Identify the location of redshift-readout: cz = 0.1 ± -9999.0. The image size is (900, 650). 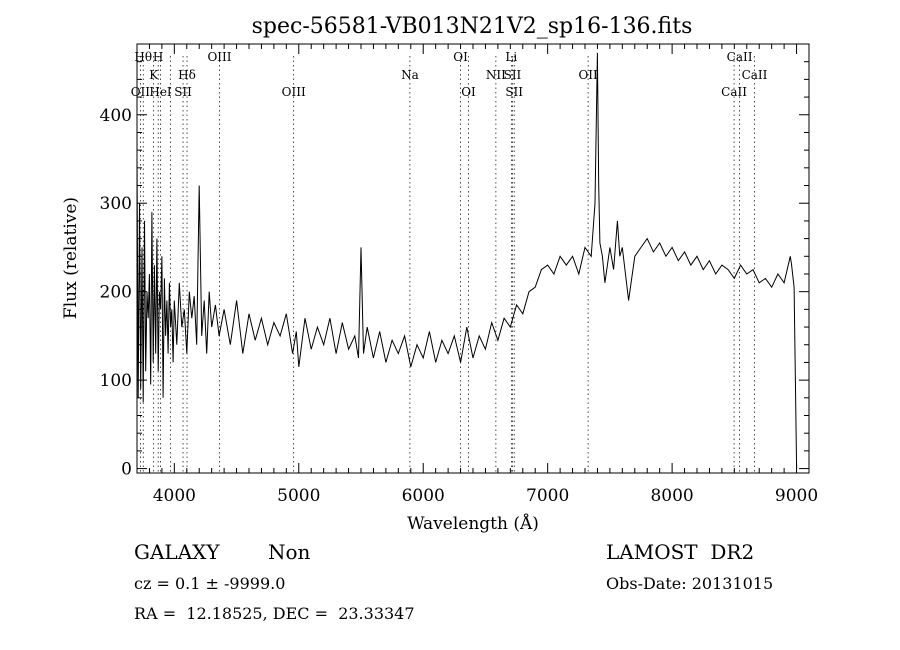
(210, 583).